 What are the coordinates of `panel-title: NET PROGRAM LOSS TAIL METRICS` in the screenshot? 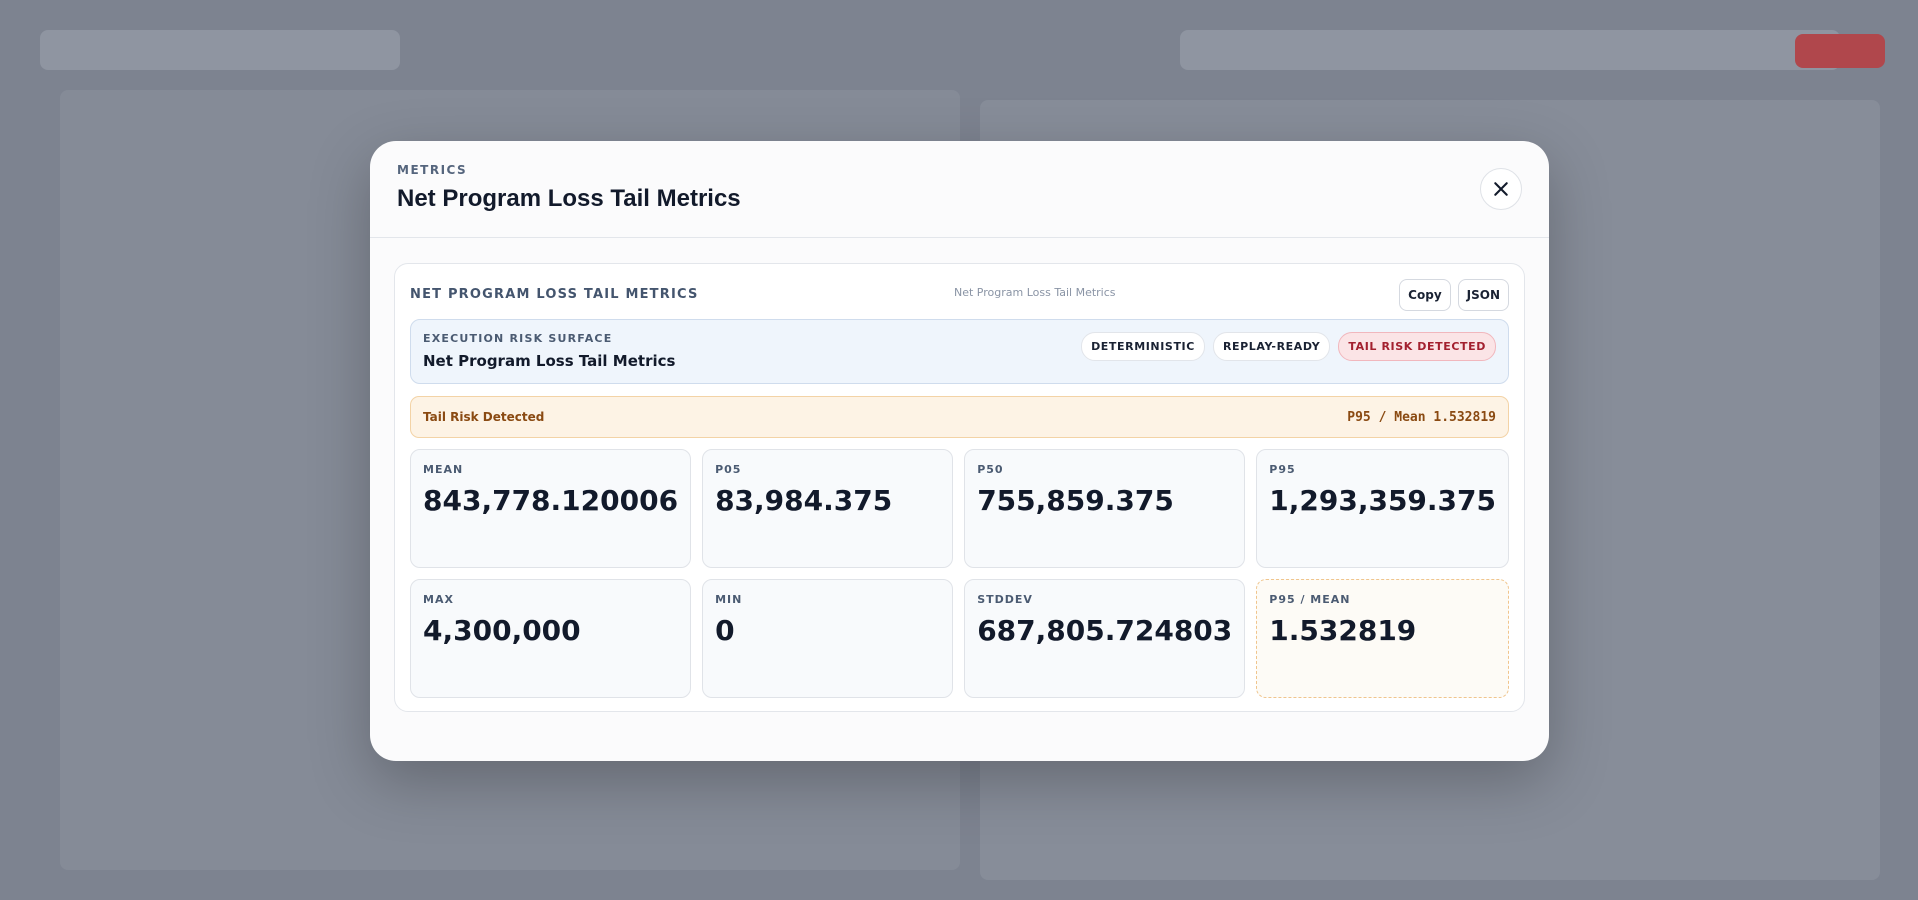 It's located at (554, 294).